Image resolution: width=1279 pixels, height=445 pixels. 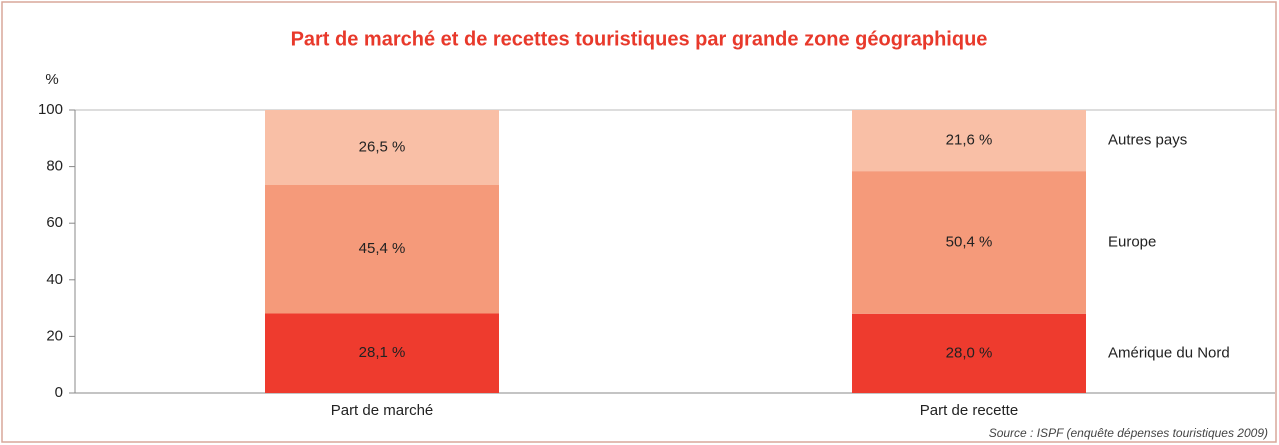 I want to click on value-label: 50,4 %, so click(x=969, y=241).